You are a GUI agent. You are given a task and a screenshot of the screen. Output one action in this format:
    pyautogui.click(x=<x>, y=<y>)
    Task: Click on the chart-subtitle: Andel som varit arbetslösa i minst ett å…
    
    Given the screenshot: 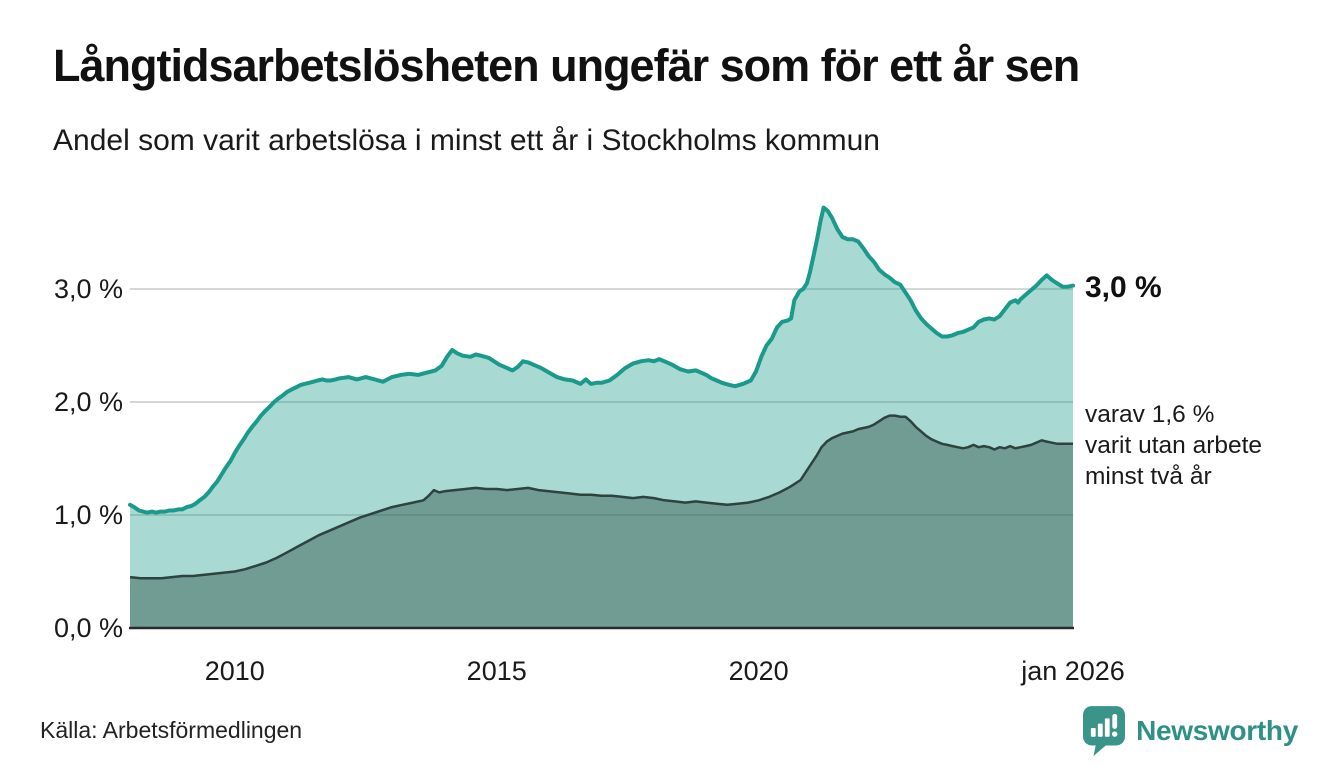 What is the action you would take?
    pyautogui.click(x=466, y=140)
    